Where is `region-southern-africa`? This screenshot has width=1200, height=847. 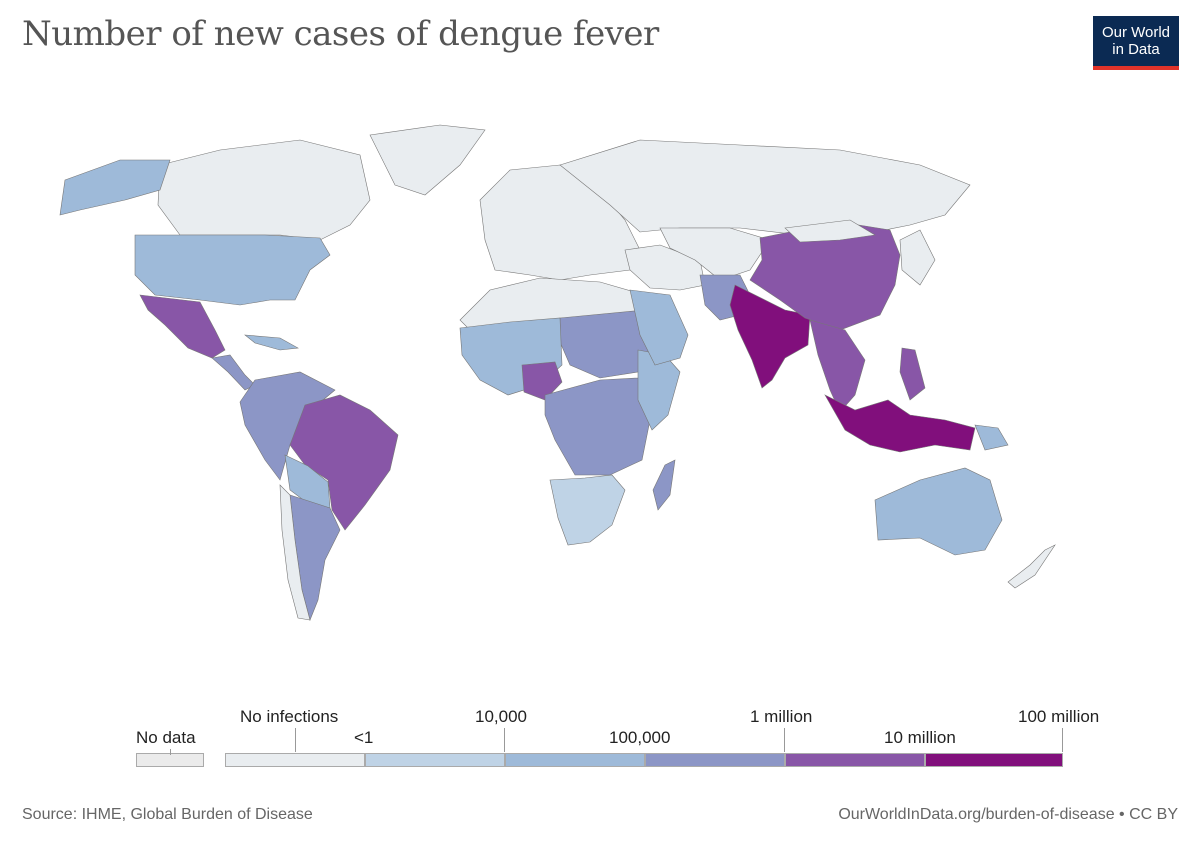 region-southern-africa is located at coordinates (587, 510).